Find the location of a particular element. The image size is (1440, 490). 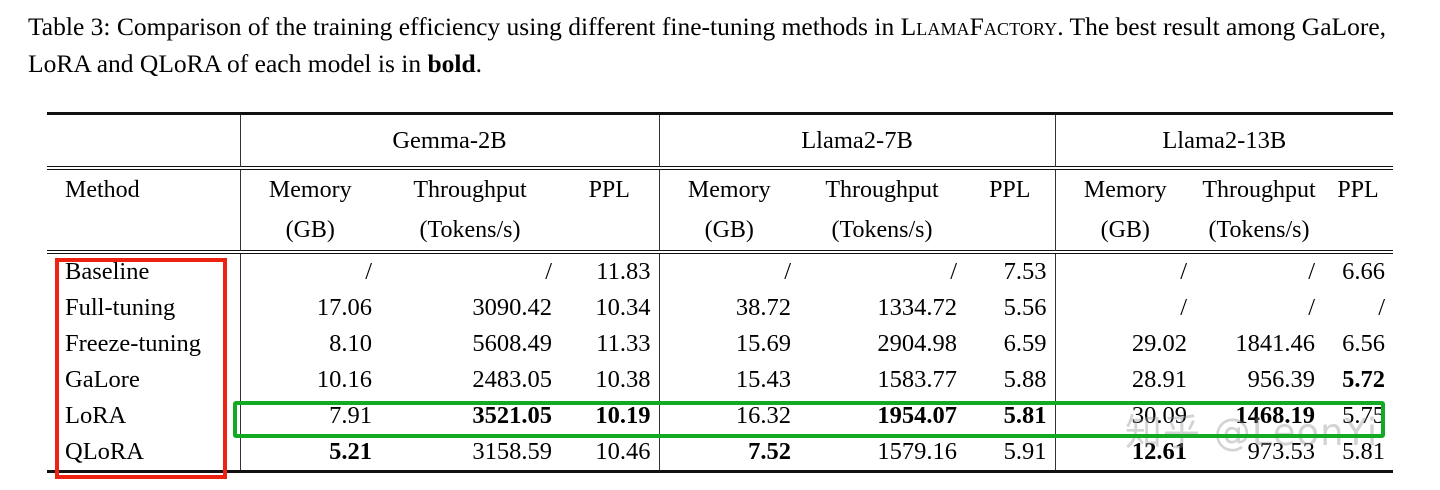

cell-llama7b-ppl: 6.59 is located at coordinates (1025, 344).